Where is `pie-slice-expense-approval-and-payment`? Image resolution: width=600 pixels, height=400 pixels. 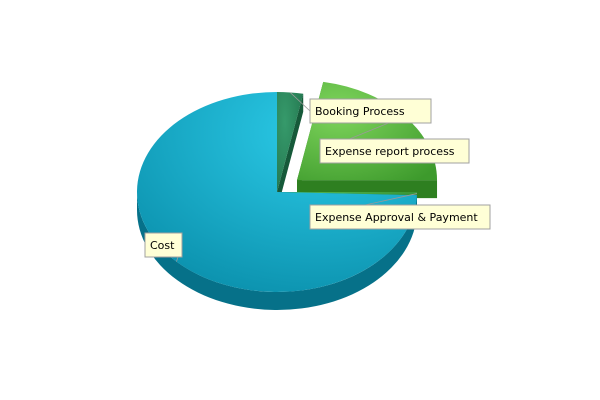
pie-slice-expense-approval-and-payment is located at coordinates (347, 194).